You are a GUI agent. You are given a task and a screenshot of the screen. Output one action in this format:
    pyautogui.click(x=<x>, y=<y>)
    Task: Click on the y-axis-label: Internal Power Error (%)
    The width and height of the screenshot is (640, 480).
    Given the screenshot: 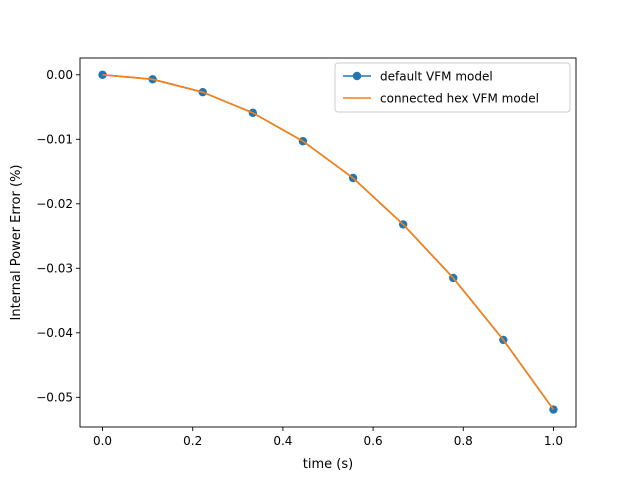 What is the action you would take?
    pyautogui.click(x=16, y=243)
    